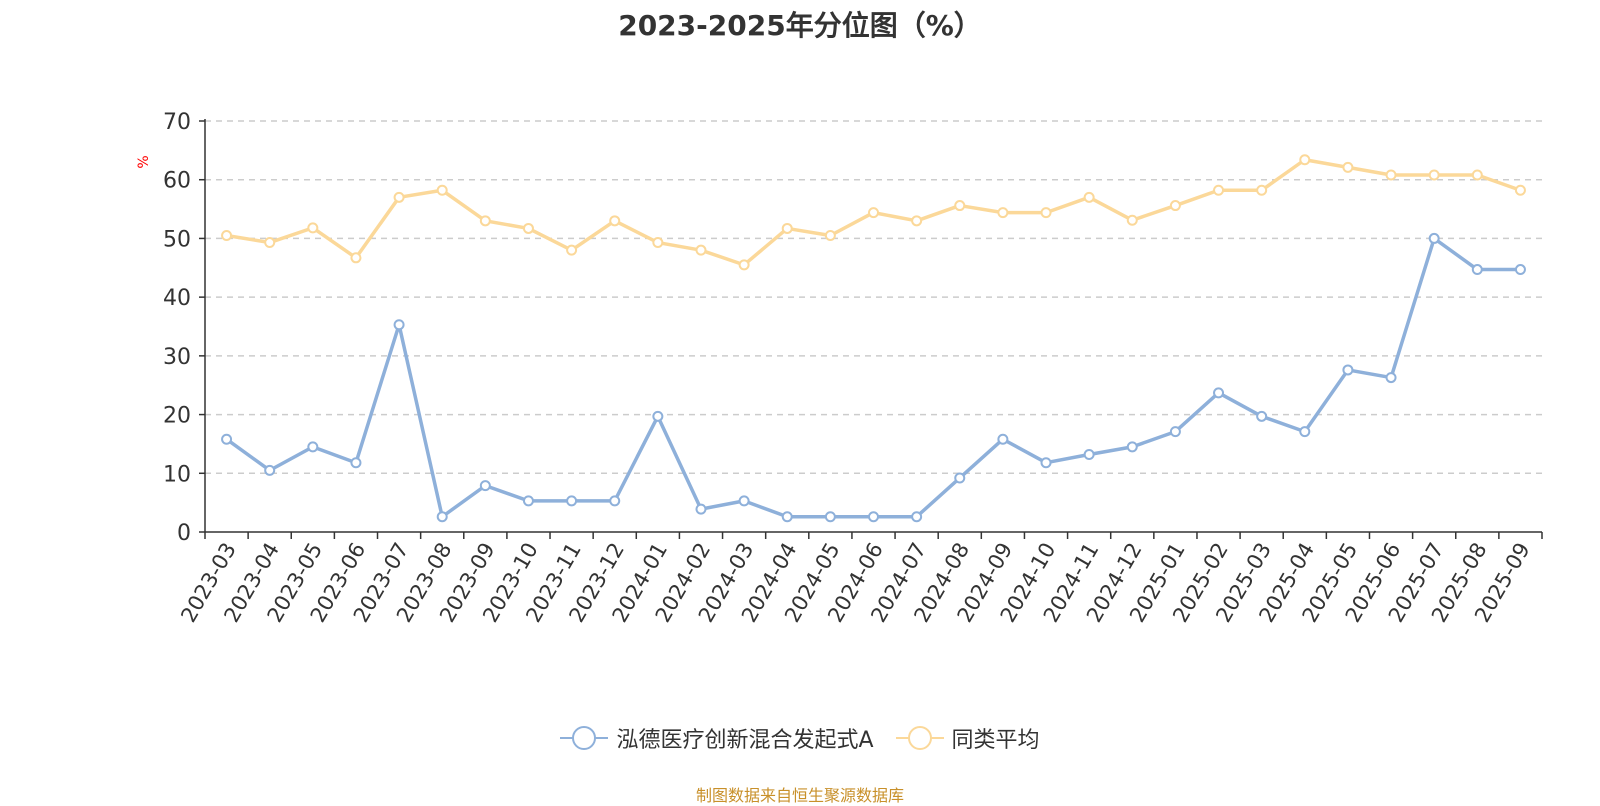  Describe the element at coordinates (177, 298) in the screenshot. I see `y-tick-label-40: 40` at that location.